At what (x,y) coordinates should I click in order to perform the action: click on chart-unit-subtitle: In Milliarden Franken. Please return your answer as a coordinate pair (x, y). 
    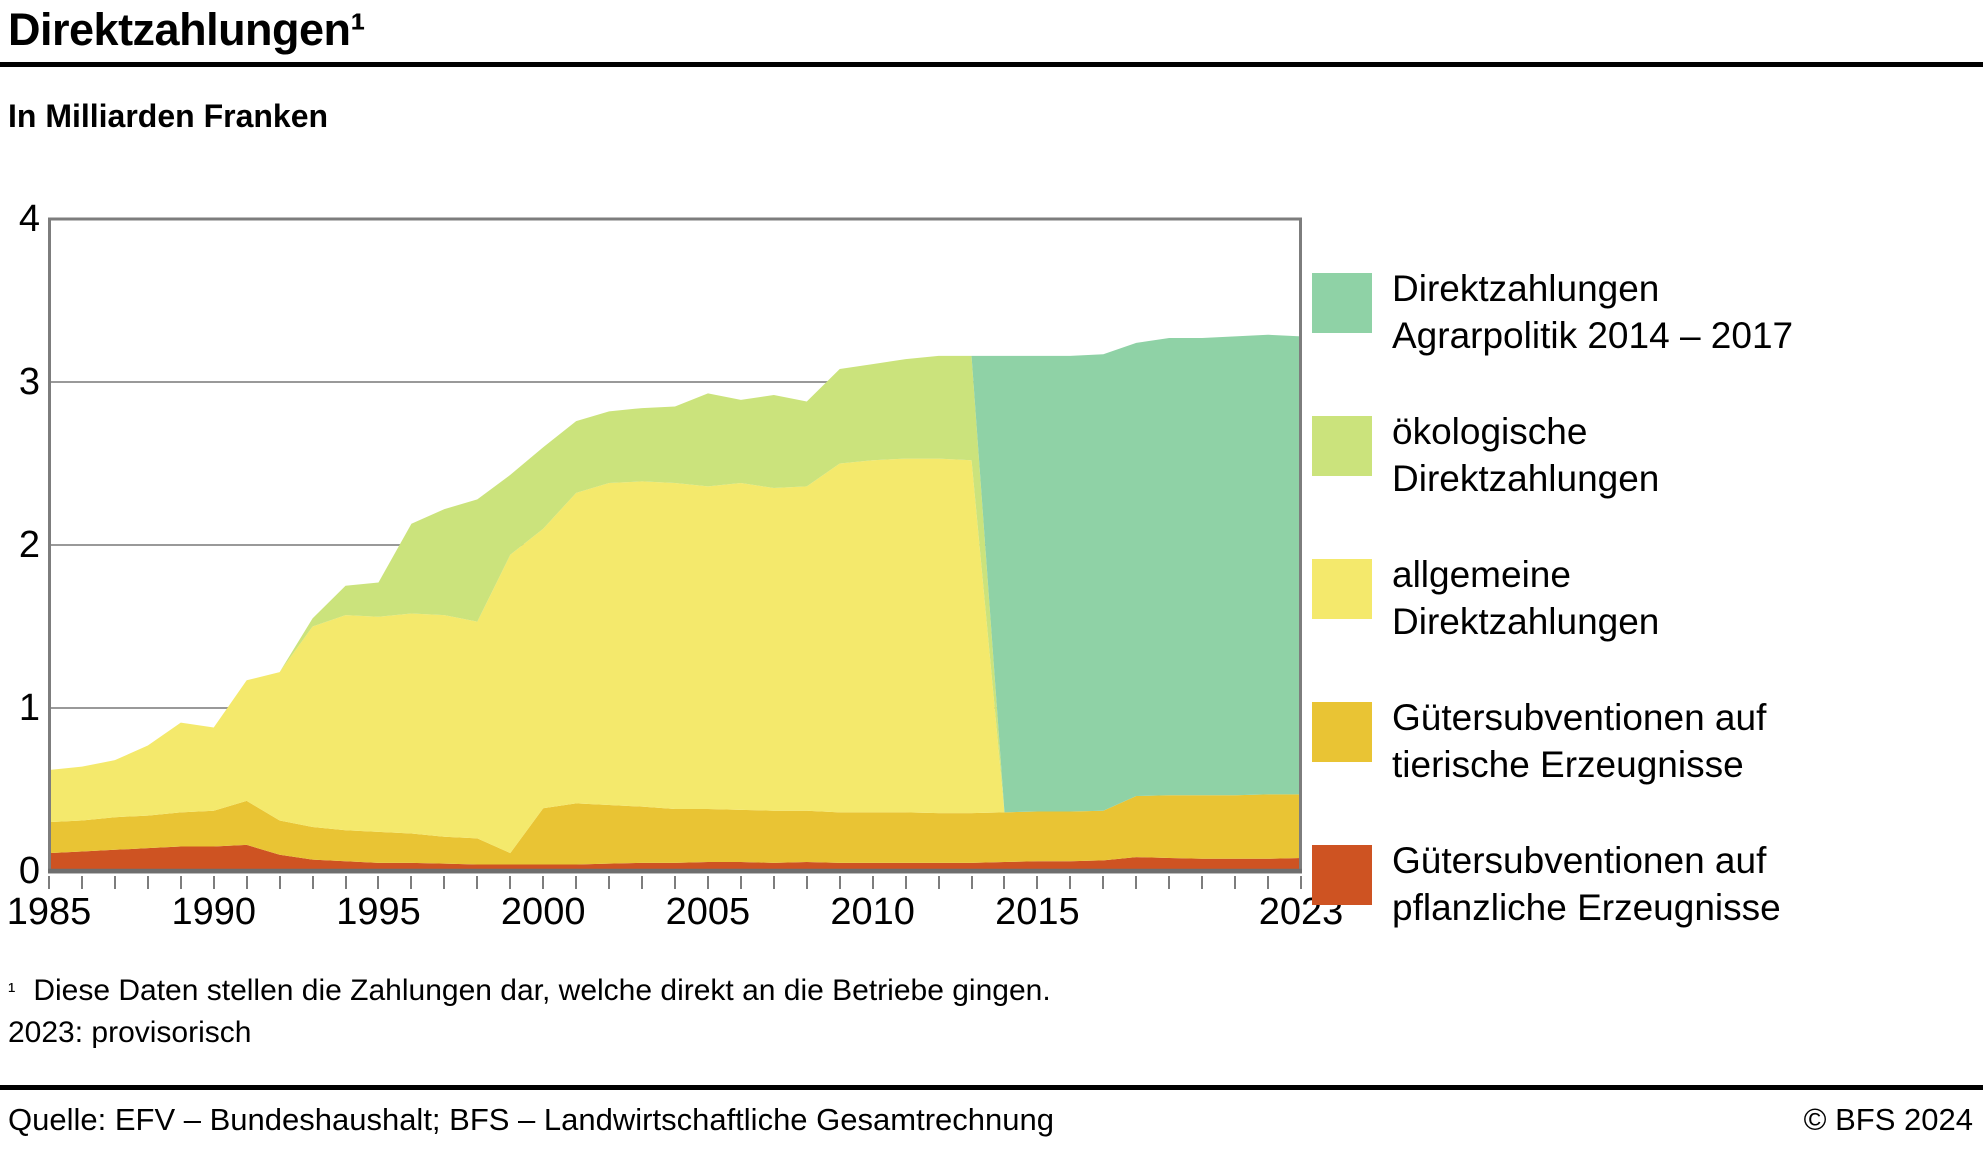
    Looking at the image, I should click on (168, 116).